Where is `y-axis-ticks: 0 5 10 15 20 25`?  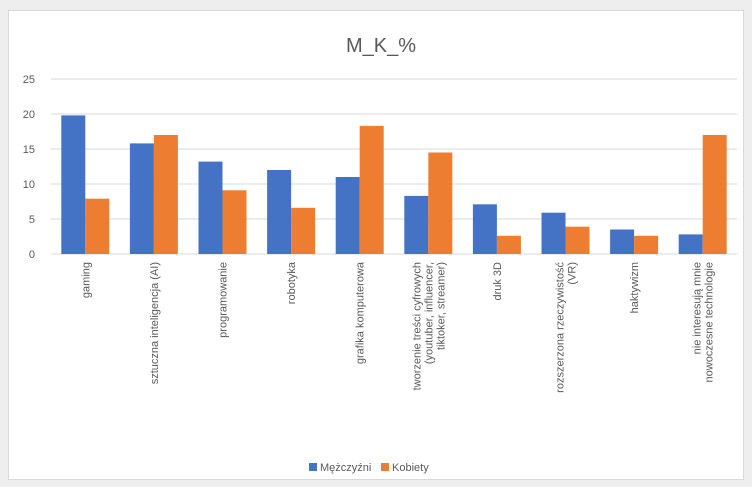
y-axis-ticks: 0 5 10 15 20 25 is located at coordinates (29, 167).